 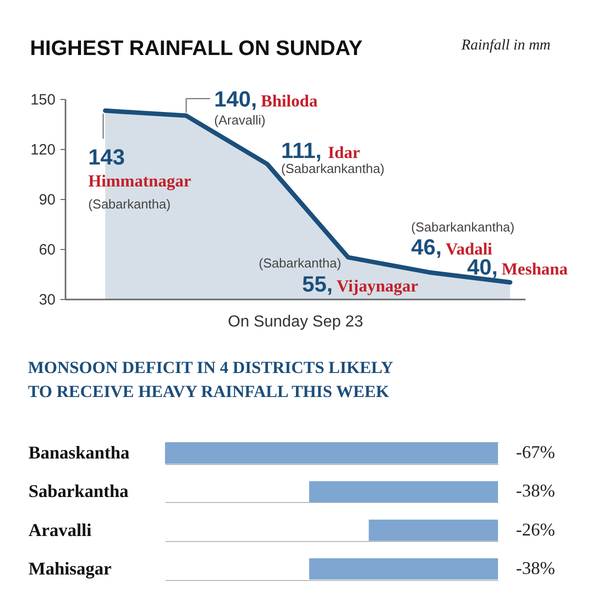 What do you see at coordinates (240, 120) in the screenshot?
I see `annotation: (Aravalli)` at bounding box center [240, 120].